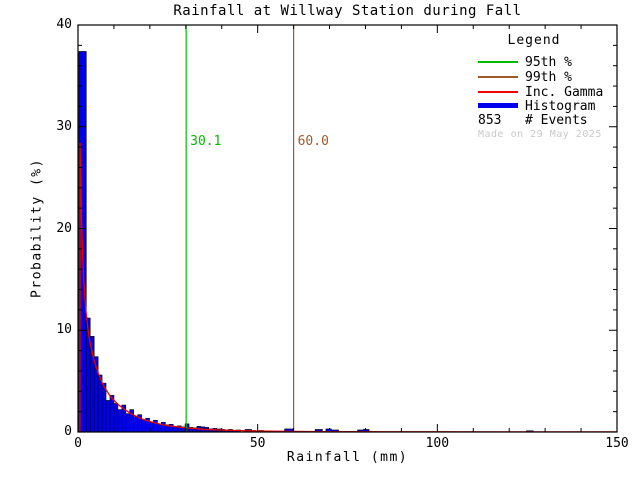  Describe the element at coordinates (617, 443) in the screenshot. I see `x-tick-label: 150` at that location.